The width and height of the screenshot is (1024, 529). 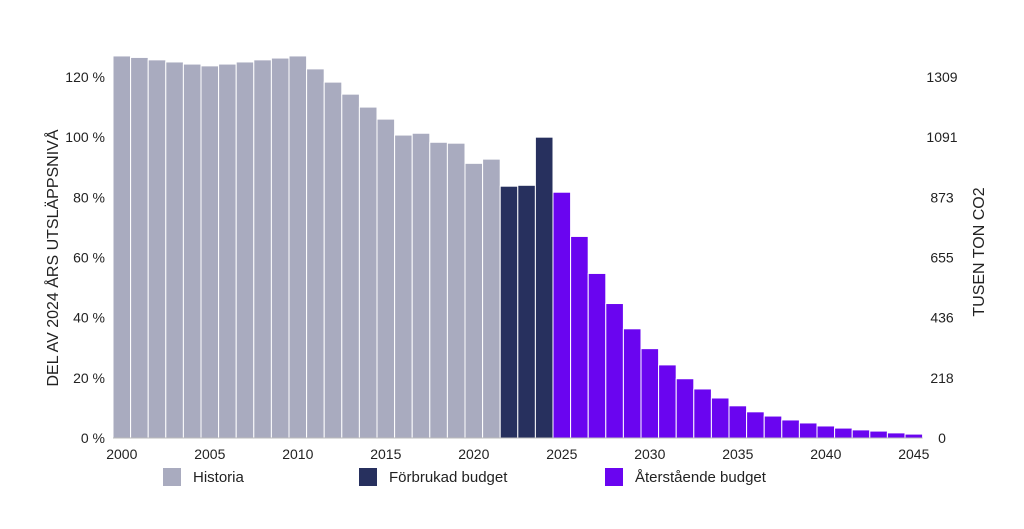 What do you see at coordinates (685, 408) in the screenshot?
I see `bar-2032` at bounding box center [685, 408].